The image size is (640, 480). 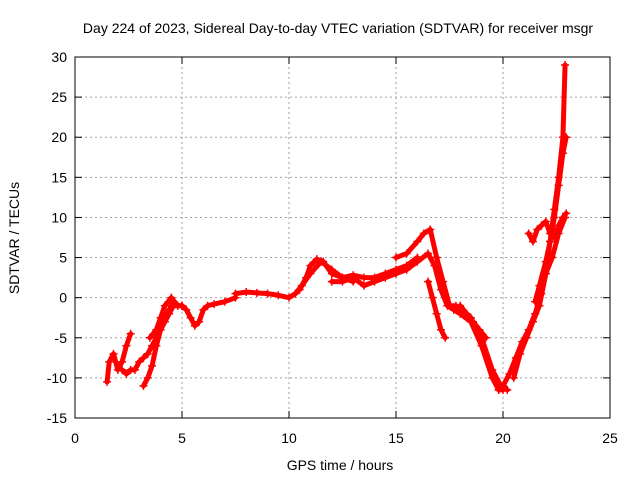 What do you see at coordinates (547, 227) in the screenshot?
I see `series-trace-p` at bounding box center [547, 227].